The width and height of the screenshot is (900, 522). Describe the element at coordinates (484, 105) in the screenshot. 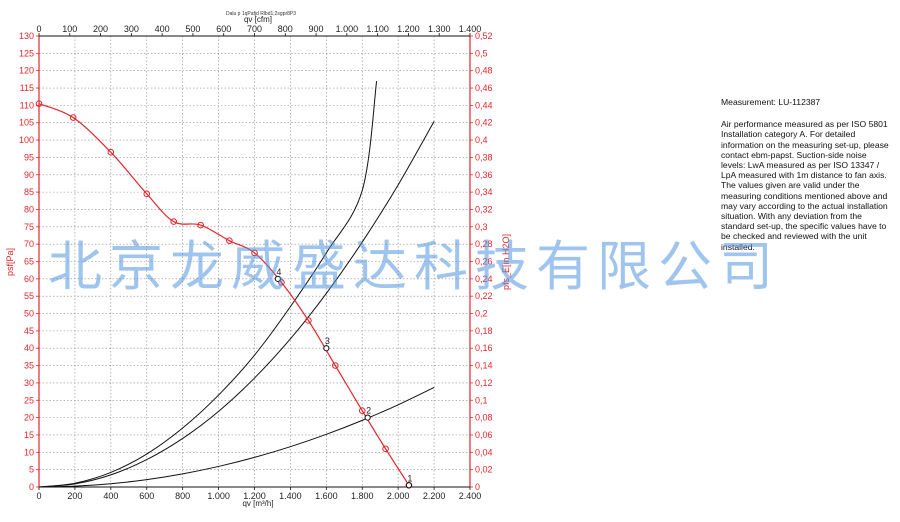

I see `y-right-tick-label: 0,44` at that location.